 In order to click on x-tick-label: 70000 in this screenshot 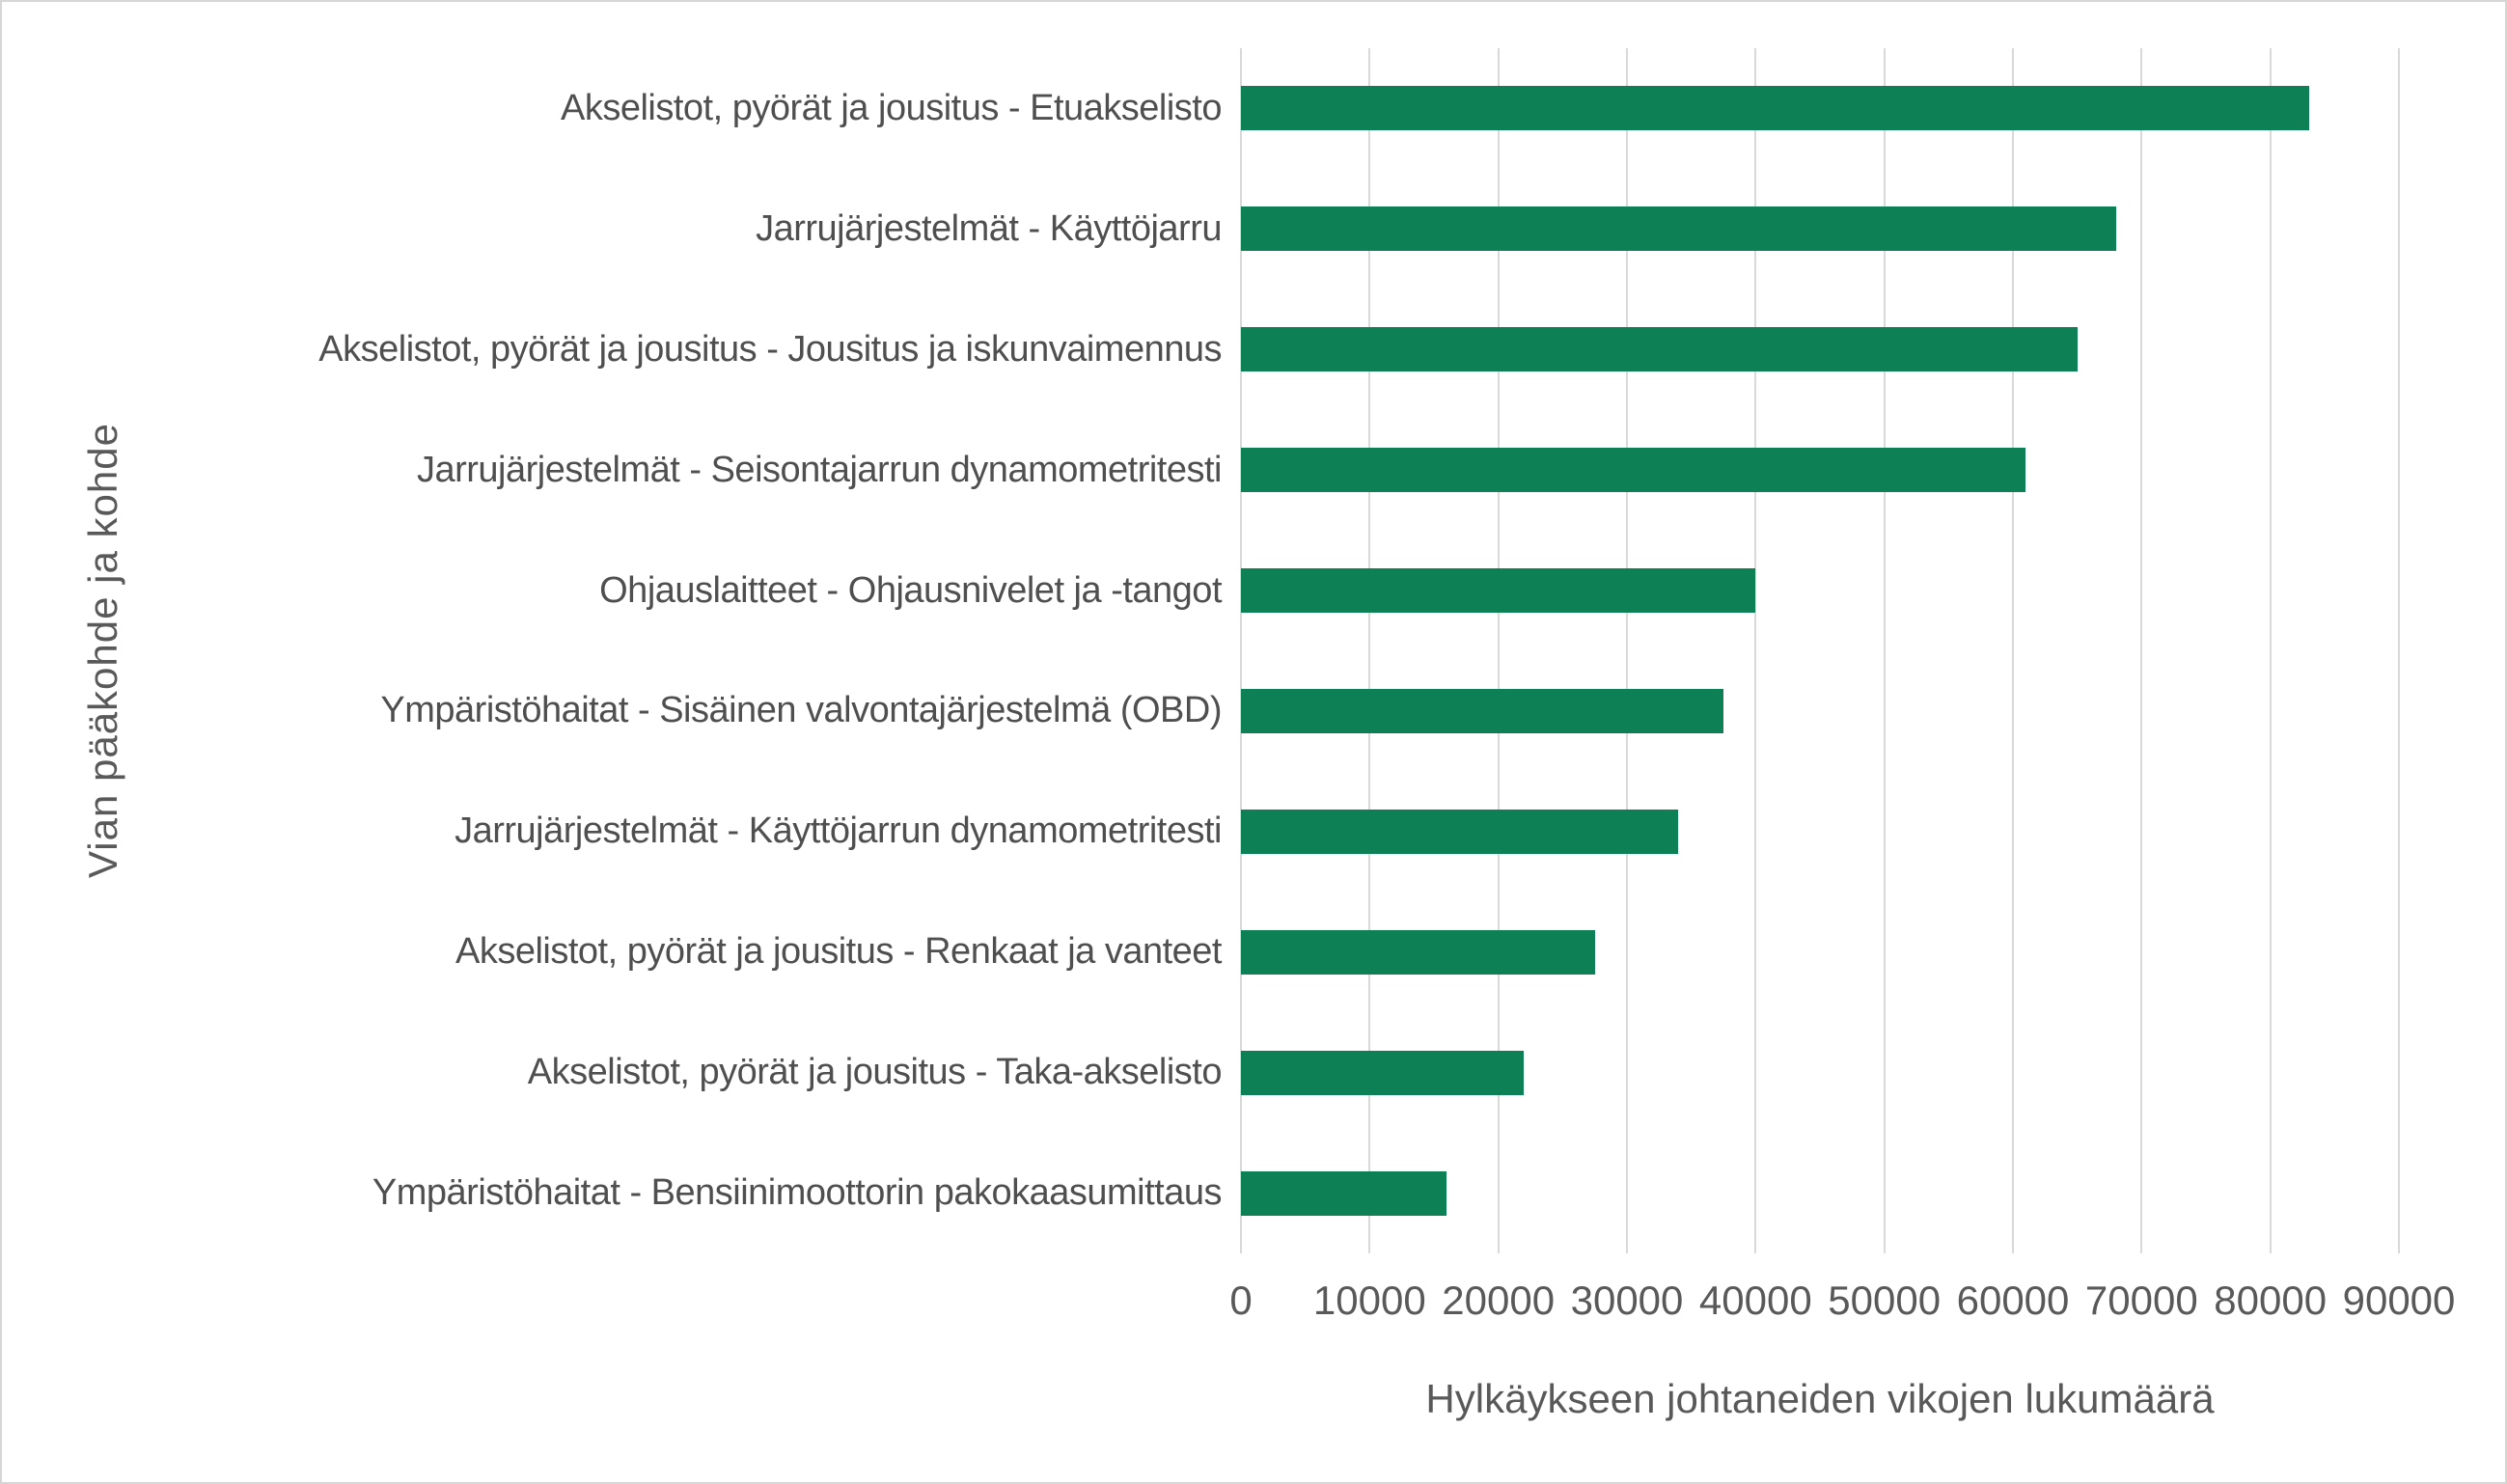, I will do `click(2141, 1300)`.